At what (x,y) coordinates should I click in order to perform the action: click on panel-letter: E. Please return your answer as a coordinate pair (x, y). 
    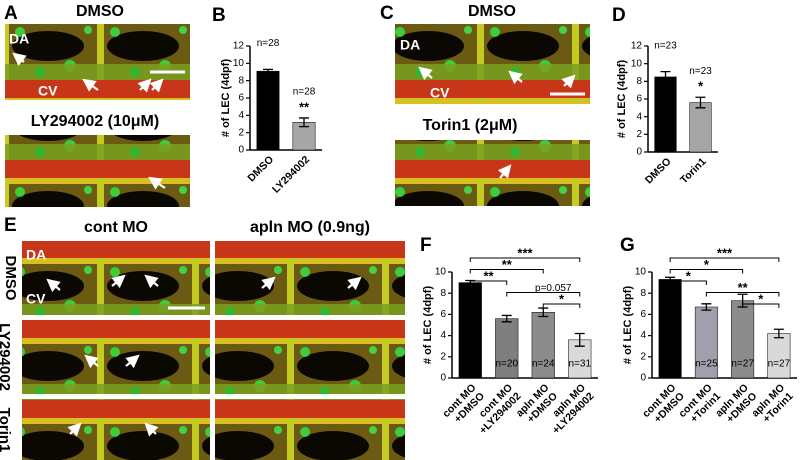
    Looking at the image, I should click on (10, 225).